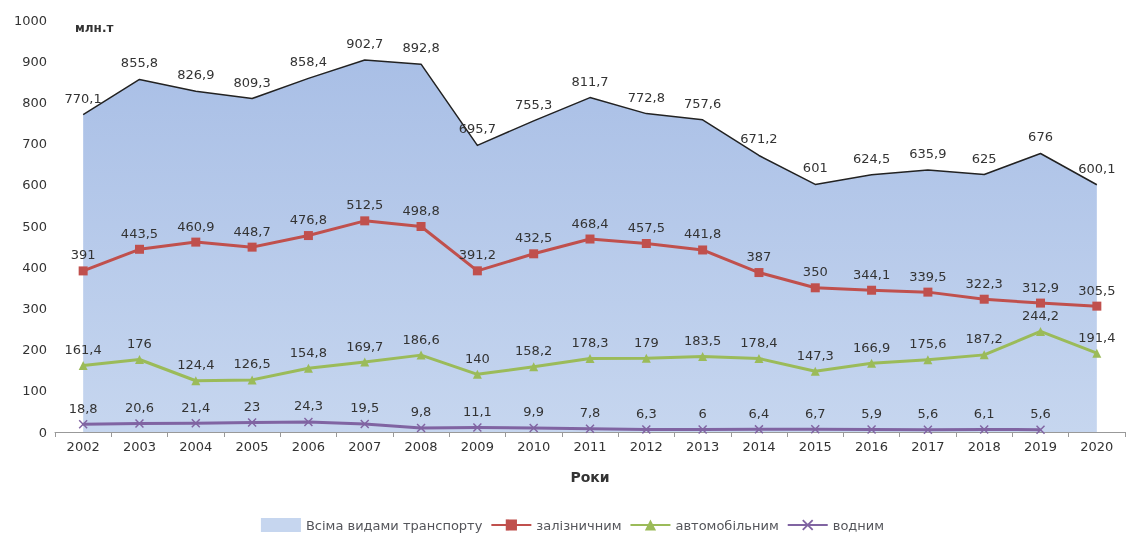 Image resolution: width=1145 pixels, height=542 pixels. I want to click on data-label: 20,6, so click(139, 408).